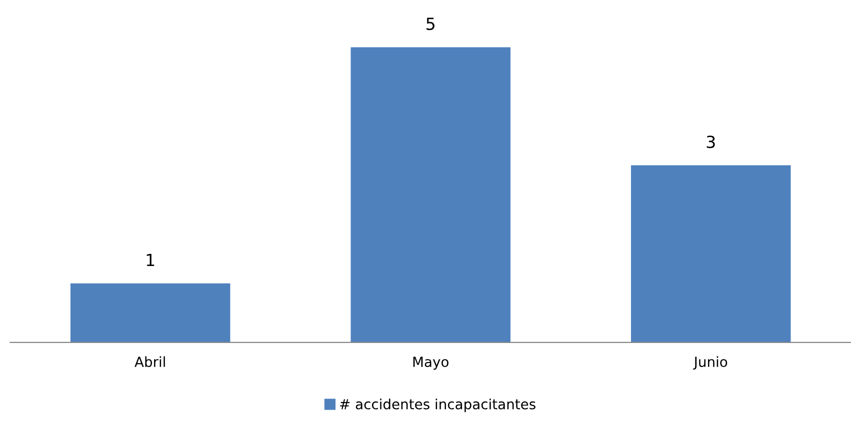  I want to click on data-label: 5, so click(430, 24).